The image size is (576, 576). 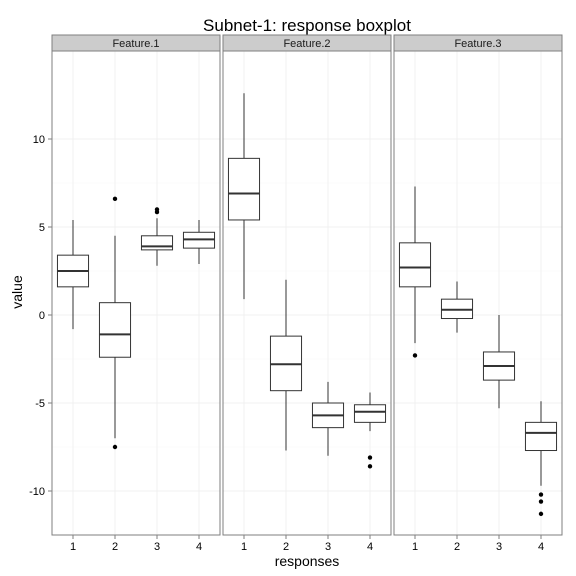 I want to click on facet-strip-label: Feature.1, so click(x=135, y=44).